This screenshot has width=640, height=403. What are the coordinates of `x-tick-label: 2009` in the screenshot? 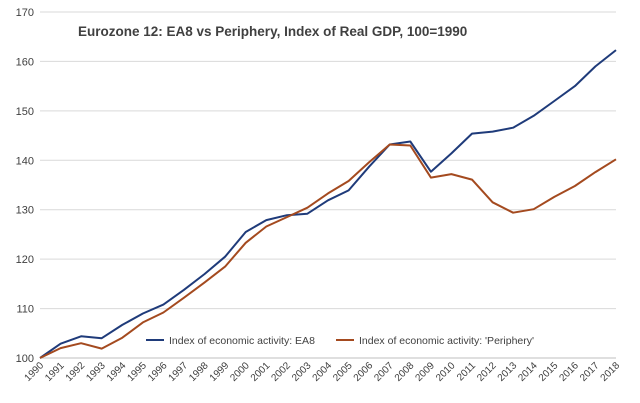 It's located at (425, 372).